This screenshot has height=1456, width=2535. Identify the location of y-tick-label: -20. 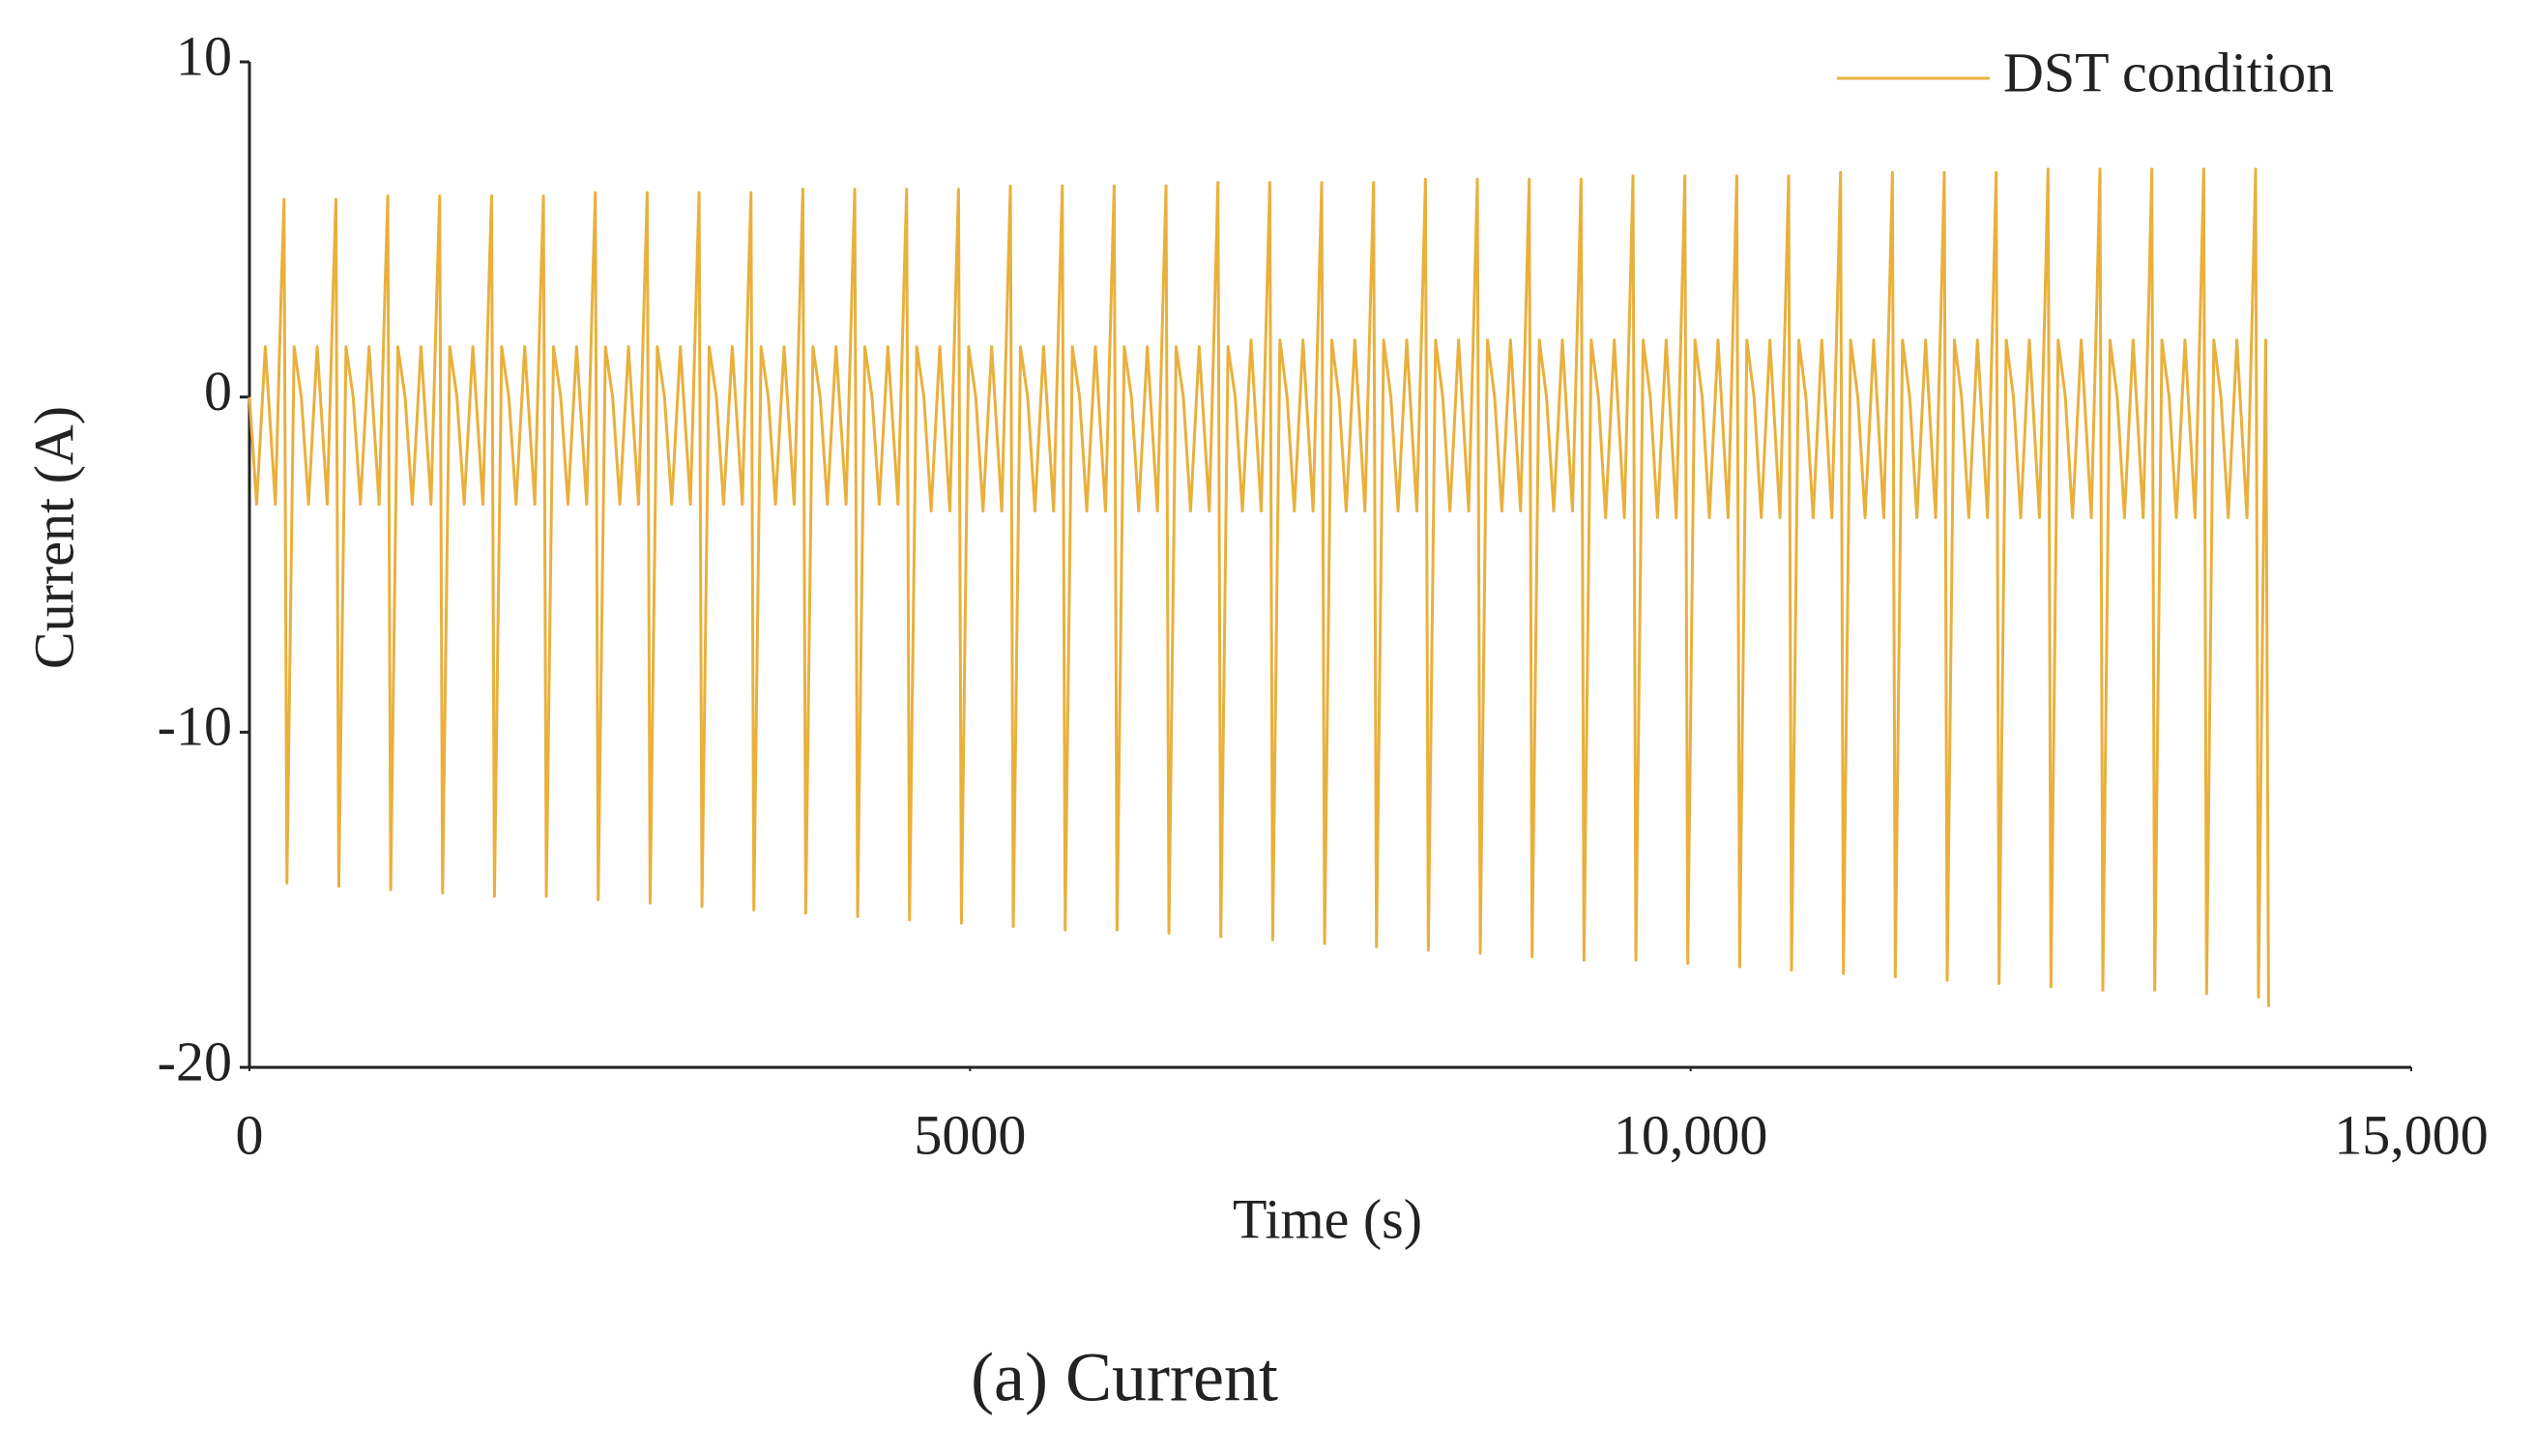
(195, 1061).